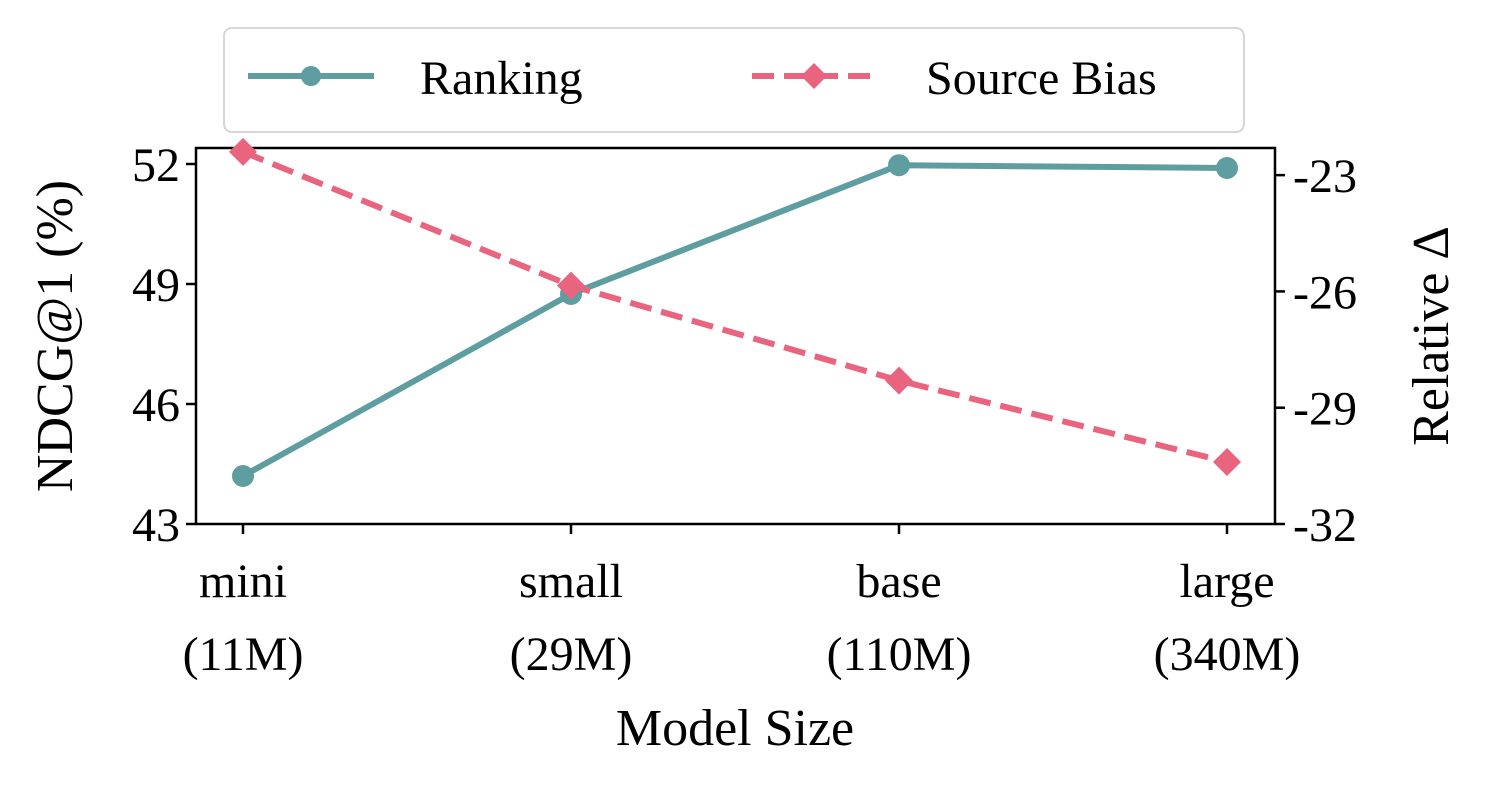  I want to click on x-tick-label: large, so click(1226, 581).